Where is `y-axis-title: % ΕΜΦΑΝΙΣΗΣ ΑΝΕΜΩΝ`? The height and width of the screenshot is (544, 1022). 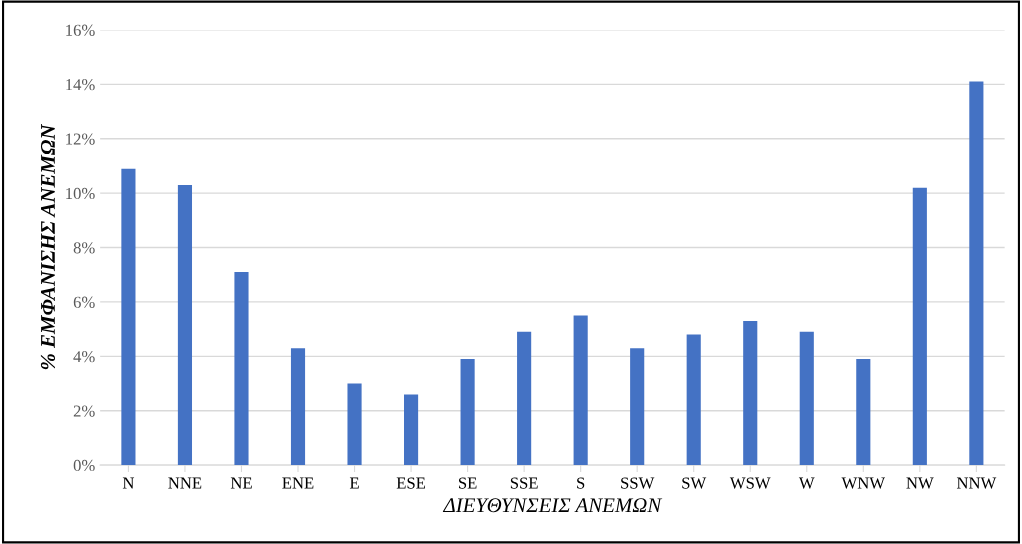
y-axis-title: % ΕΜΦΑΝΙΣΗΣ ΑΝΕΜΩΝ is located at coordinates (48, 246).